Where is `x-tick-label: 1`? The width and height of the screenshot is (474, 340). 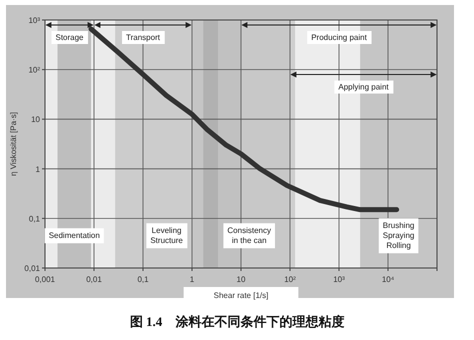
x-tick-label: 1 is located at coordinates (192, 279).